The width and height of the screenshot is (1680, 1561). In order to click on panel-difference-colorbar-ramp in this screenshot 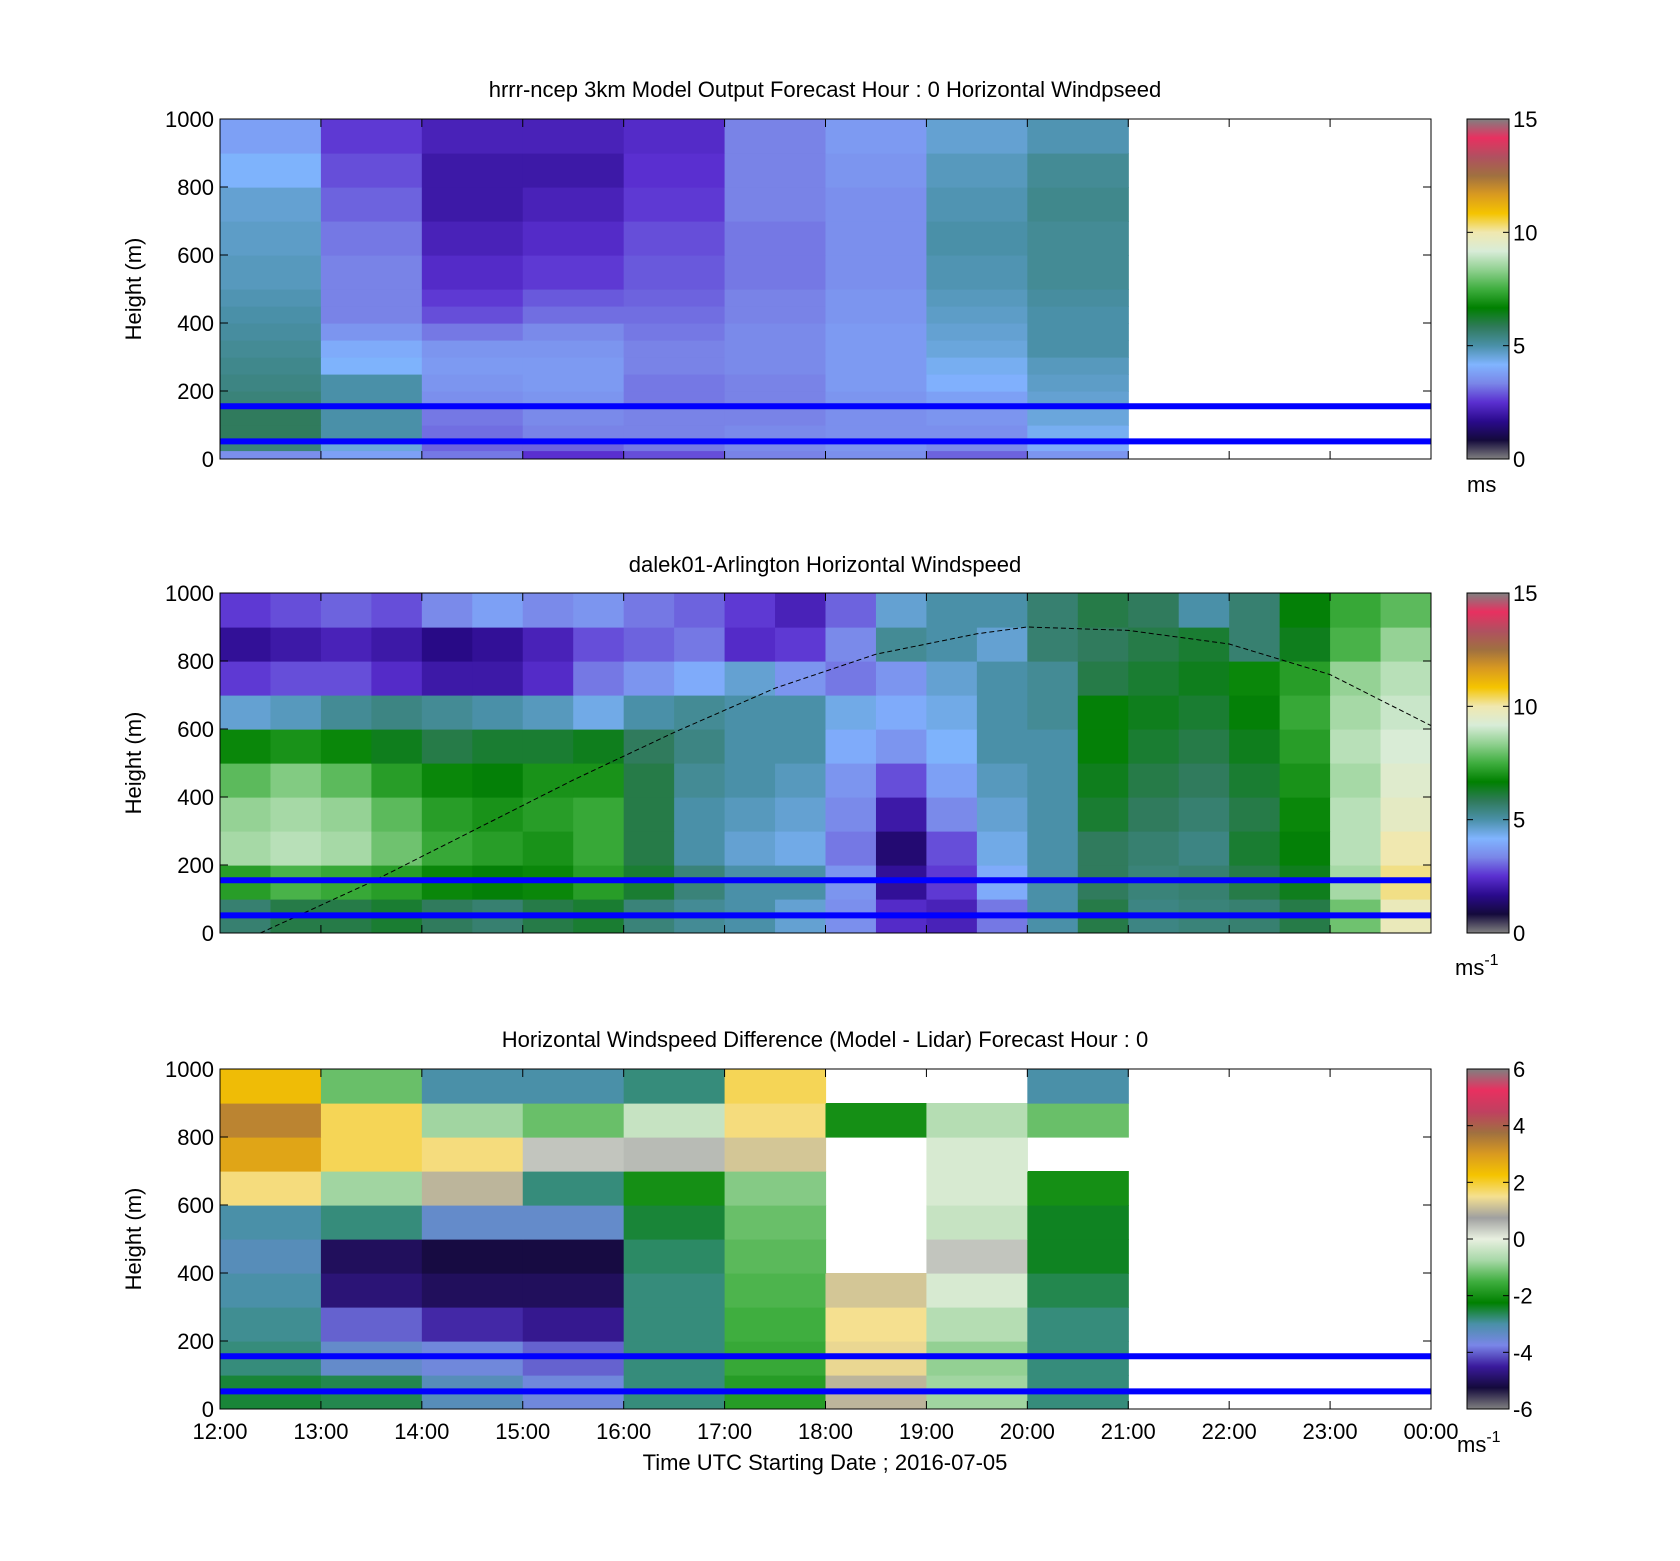, I will do `click(1488, 1239)`.